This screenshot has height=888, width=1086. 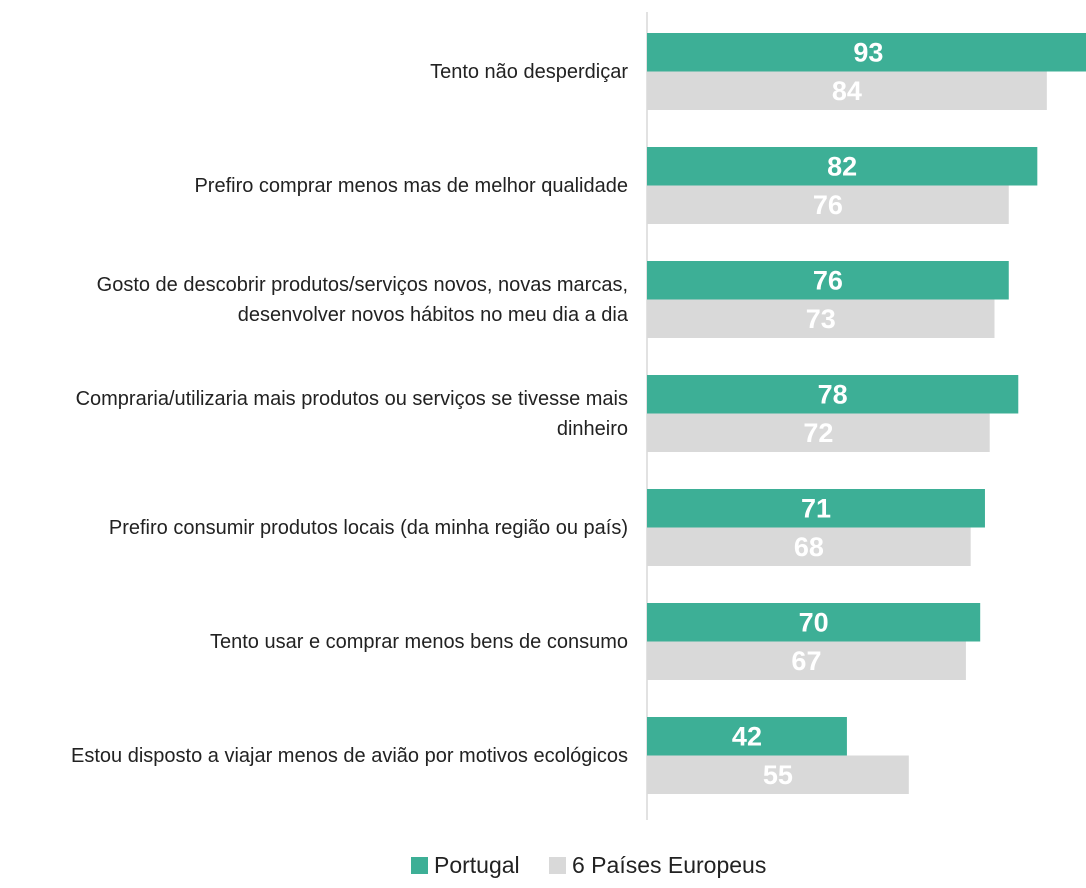 I want to click on value-label: 70, so click(x=814, y=622).